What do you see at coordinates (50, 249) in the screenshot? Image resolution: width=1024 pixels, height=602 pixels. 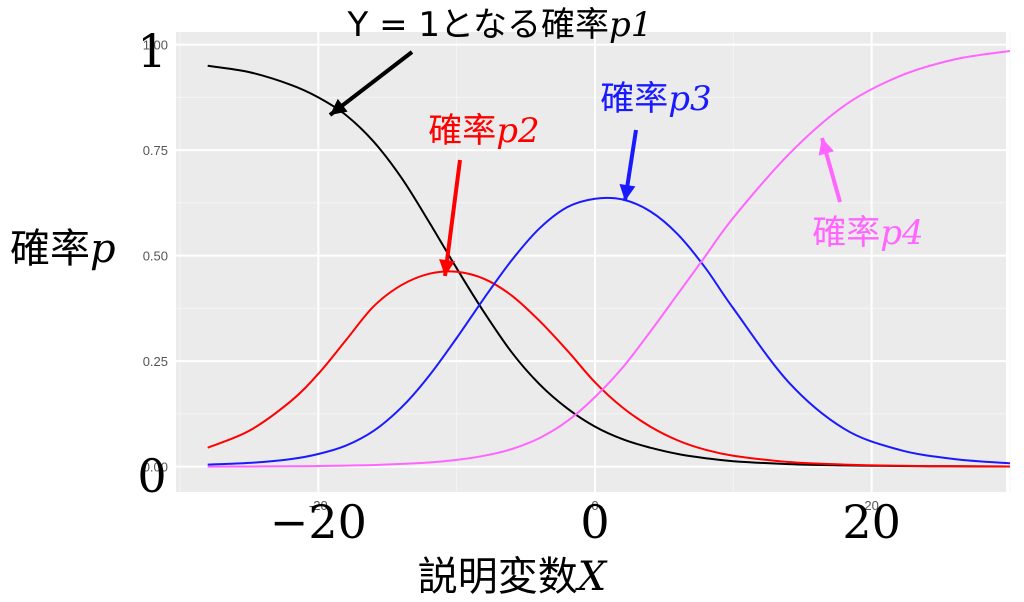 I see `y-axis-title-main: 確率` at bounding box center [50, 249].